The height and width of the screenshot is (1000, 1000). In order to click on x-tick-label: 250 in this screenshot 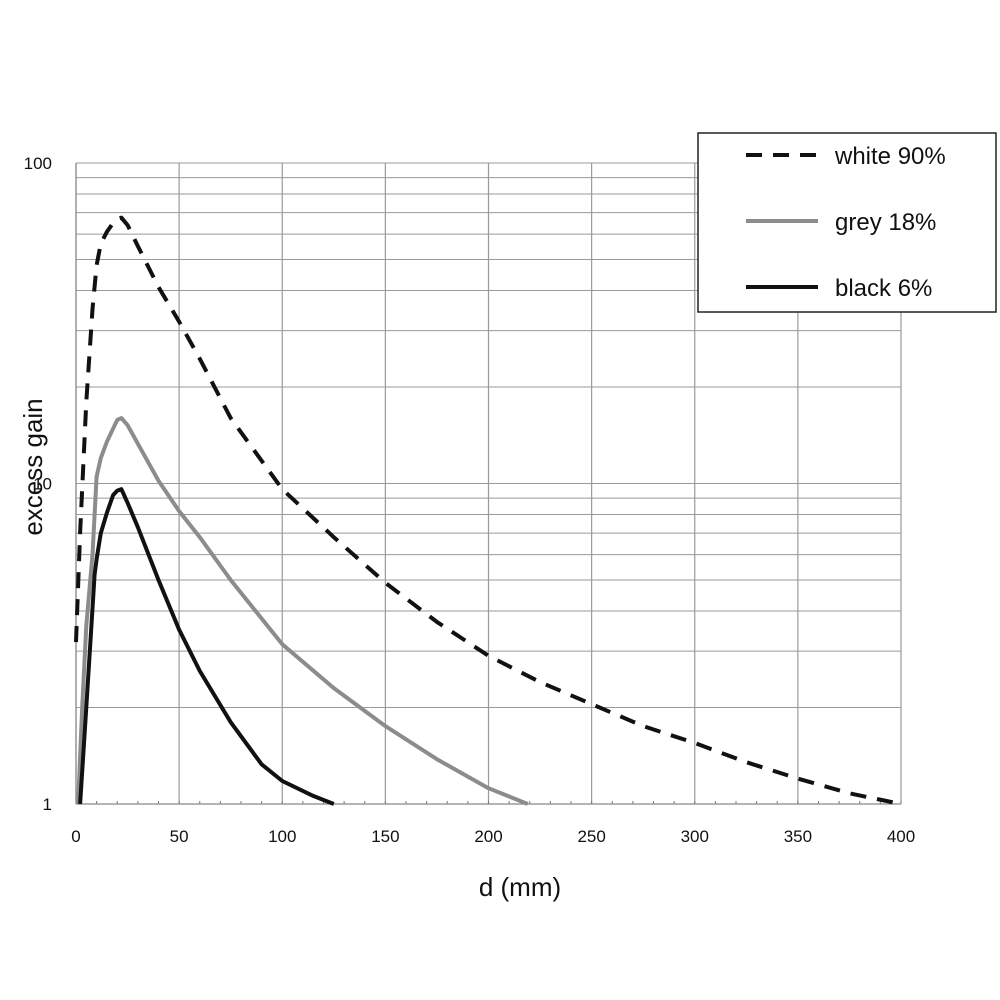, I will do `click(591, 836)`.